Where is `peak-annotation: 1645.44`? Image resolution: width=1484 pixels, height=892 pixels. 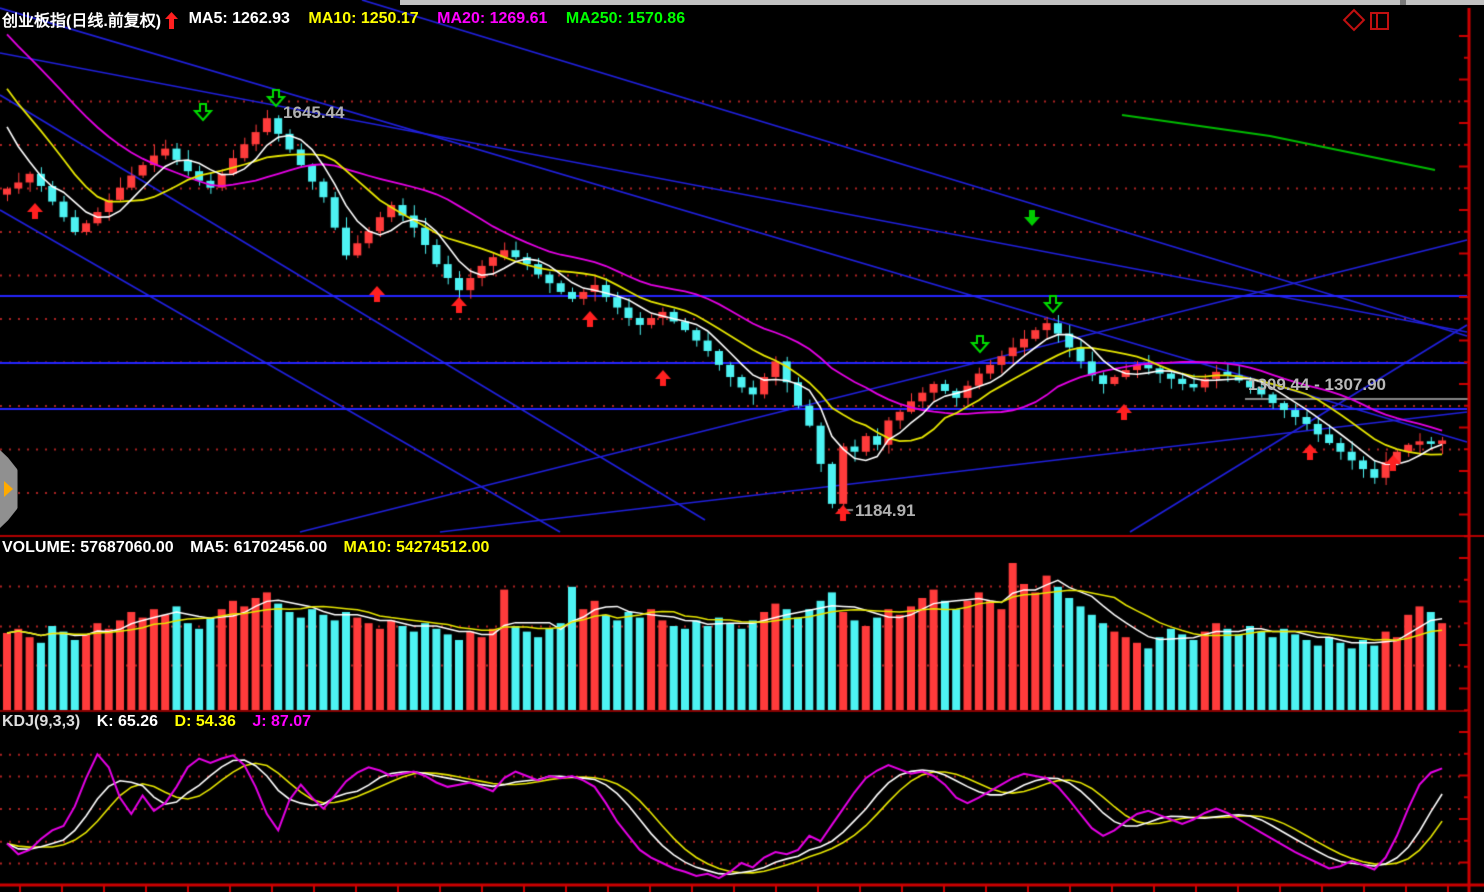 peak-annotation: 1645.44 is located at coordinates (314, 112).